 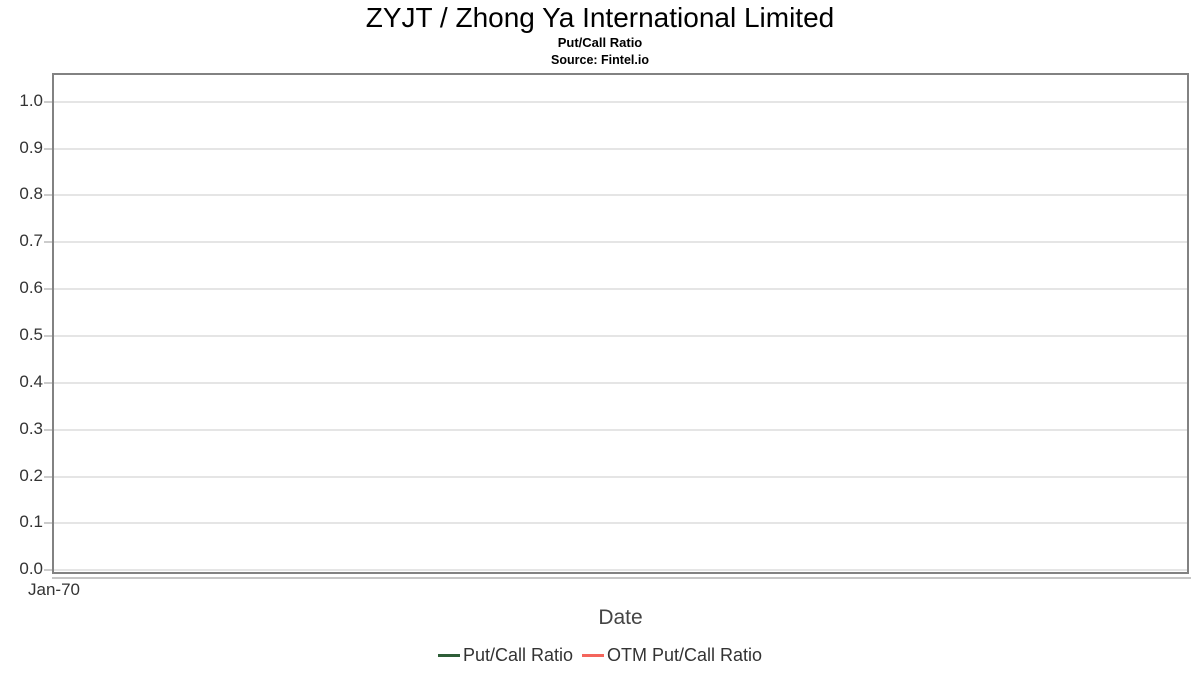 I want to click on chart-subtitle: Put/Call Ratio, so click(x=600, y=42).